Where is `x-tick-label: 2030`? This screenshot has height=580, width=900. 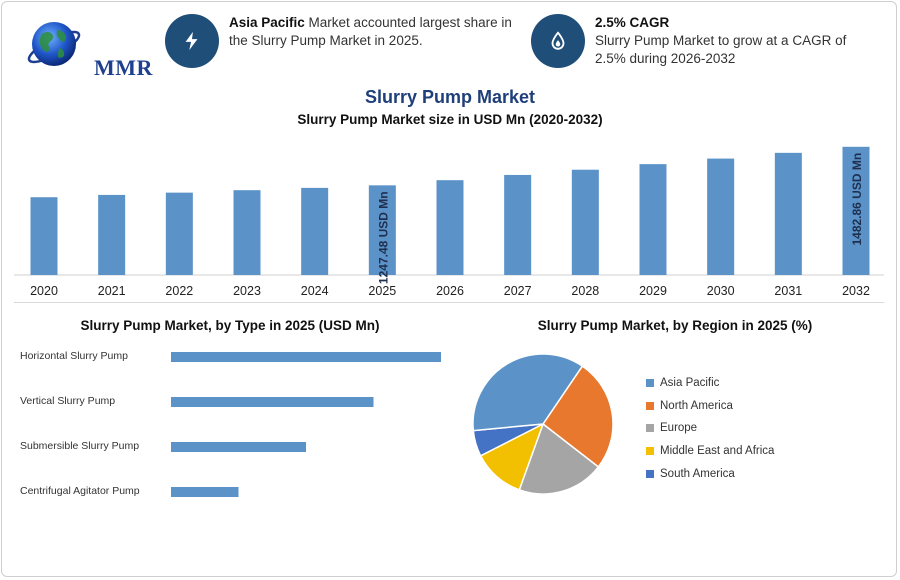
x-tick-label: 2030 is located at coordinates (721, 291).